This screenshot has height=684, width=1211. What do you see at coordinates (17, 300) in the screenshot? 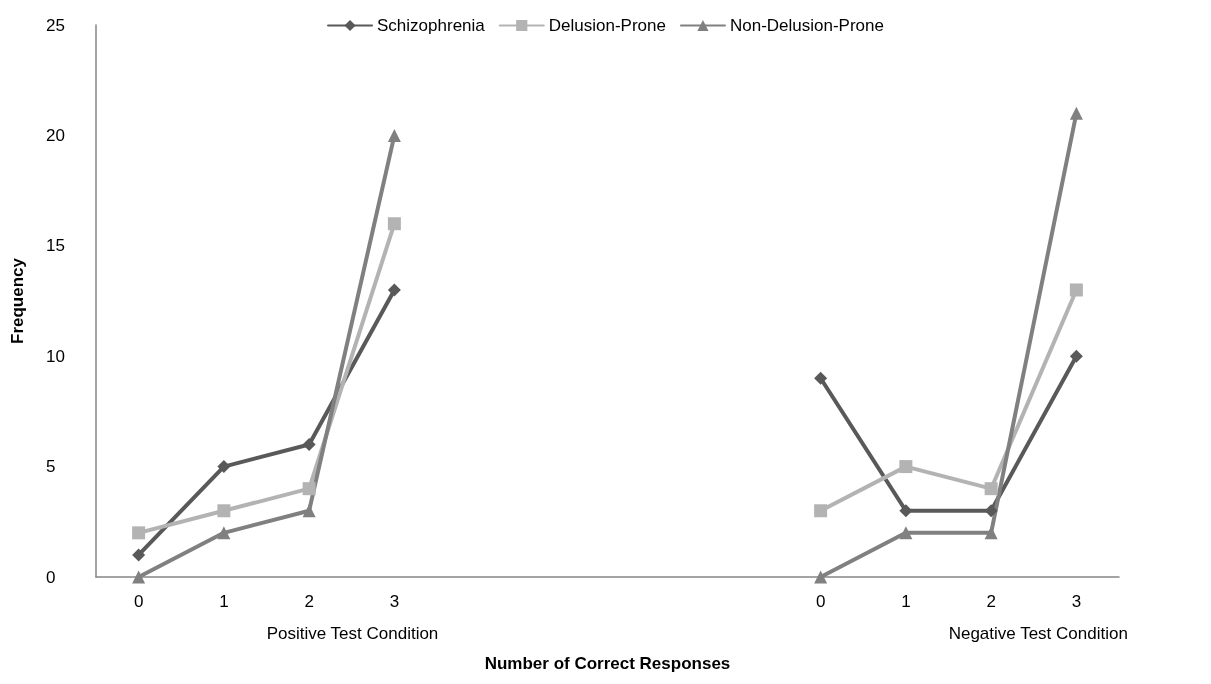
I see `y-axis-title: Frequency` at bounding box center [17, 300].